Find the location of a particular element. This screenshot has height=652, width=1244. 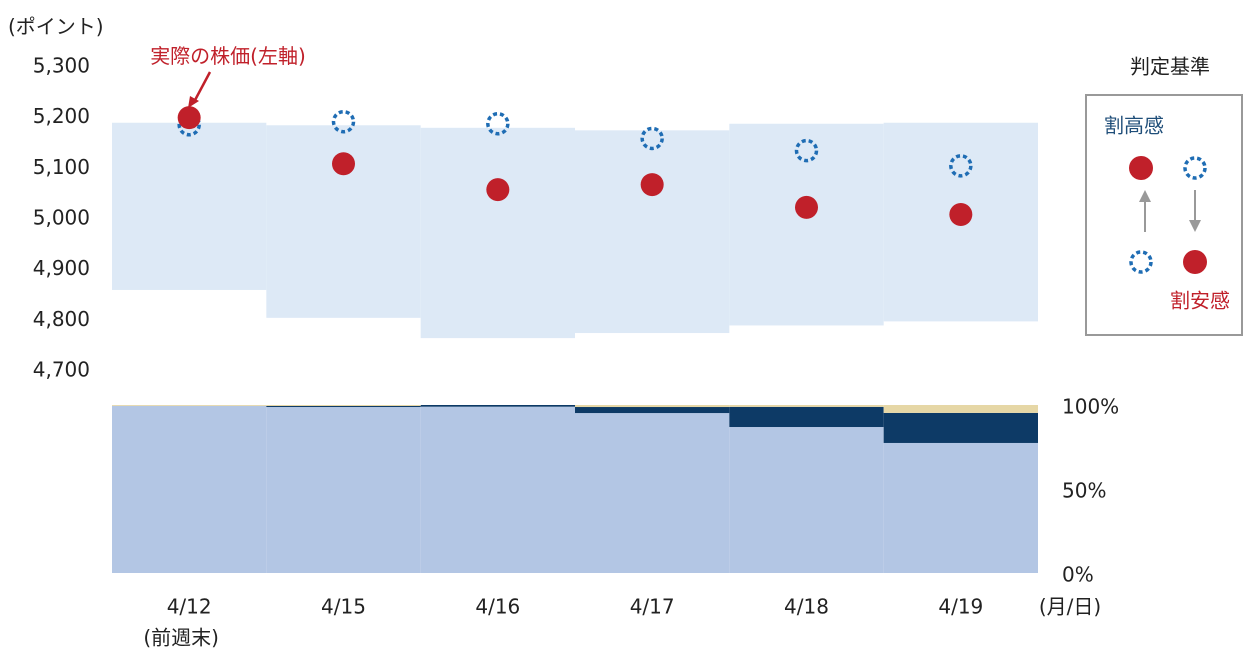

x-tick-label: 4/19 is located at coordinates (960, 607).